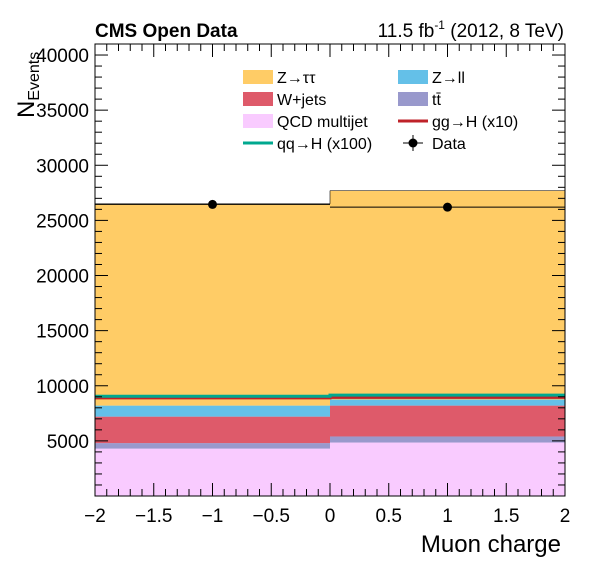 Image resolution: width=596 pixels, height=572 pixels. What do you see at coordinates (62, 387) in the screenshot?
I see `y-tick-label-1: 10000` at bounding box center [62, 387].